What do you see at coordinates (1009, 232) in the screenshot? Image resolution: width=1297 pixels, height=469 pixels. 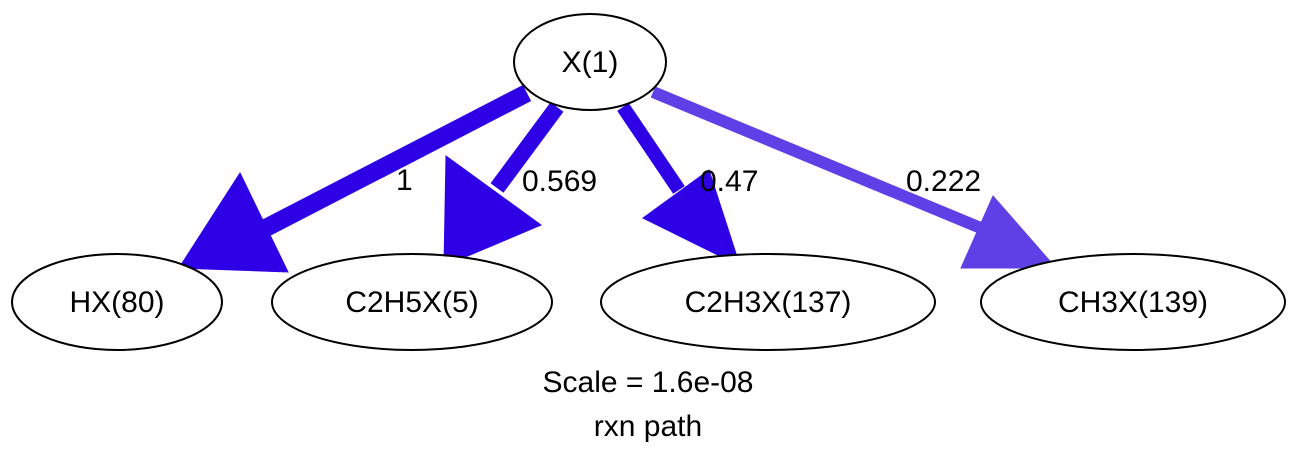 I see `edge-x-to-ch3x-arrowhead` at bounding box center [1009, 232].